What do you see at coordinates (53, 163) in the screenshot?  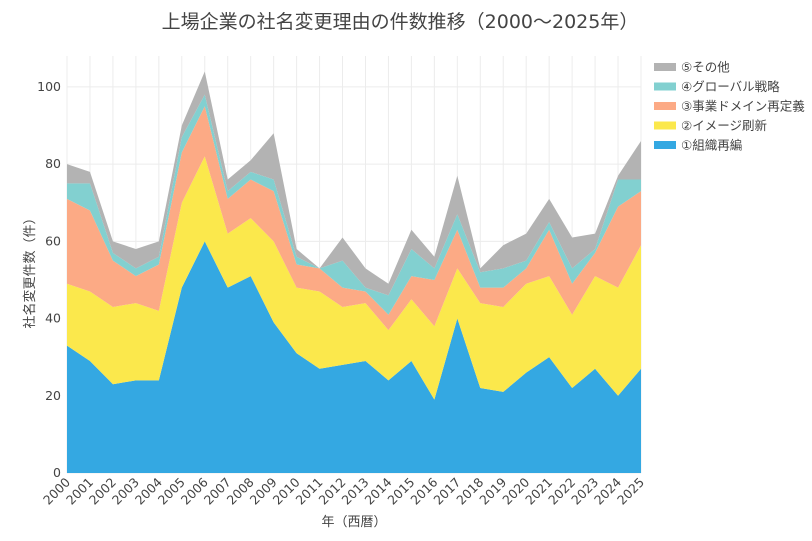 I see `y-tick-label: 80` at bounding box center [53, 163].